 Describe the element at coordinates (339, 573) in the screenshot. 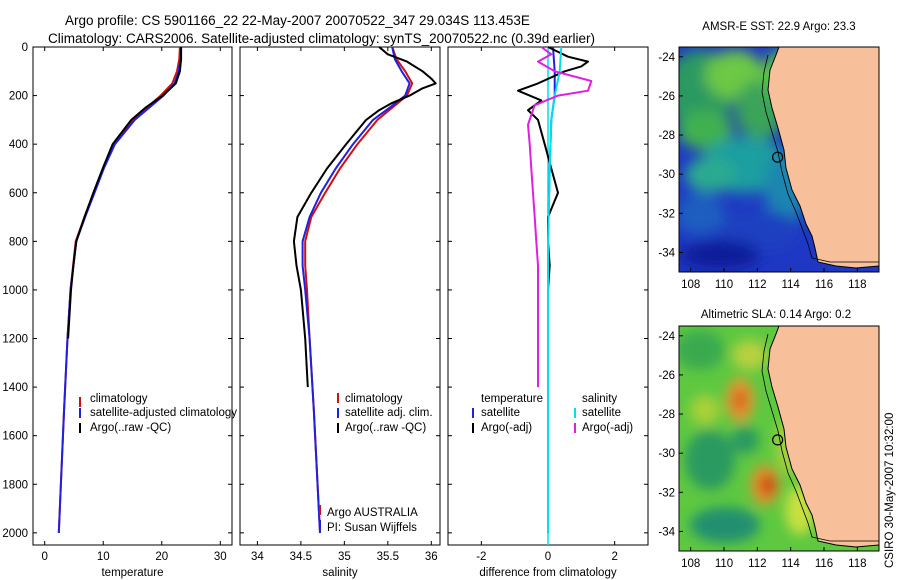

I see `x-axis-label: salinity` at that location.